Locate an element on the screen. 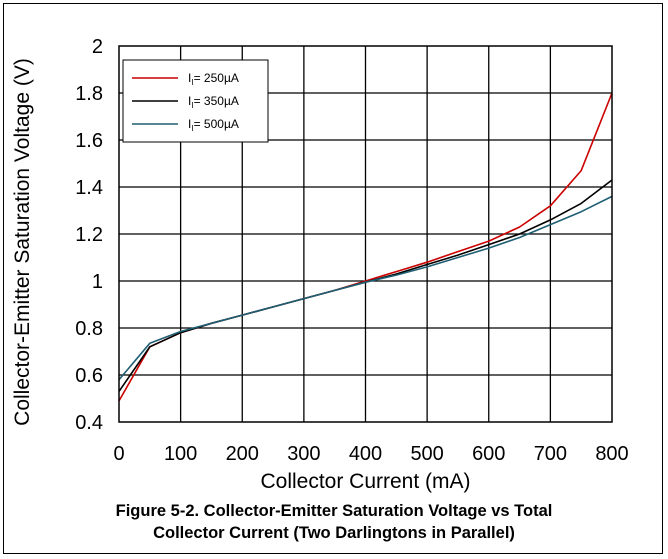  y-tick-label: 0.6 is located at coordinates (89, 376).